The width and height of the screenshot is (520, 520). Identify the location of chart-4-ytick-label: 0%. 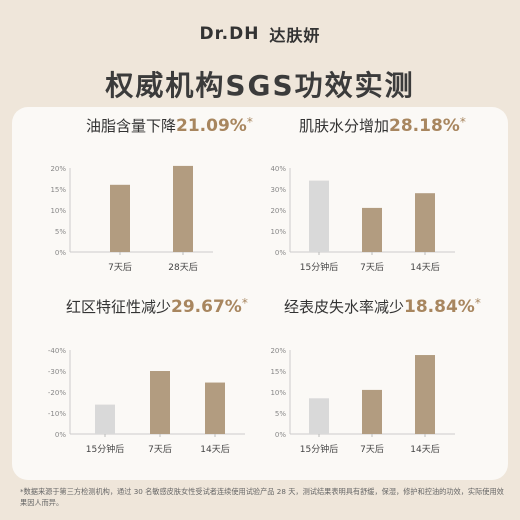
(280, 435).